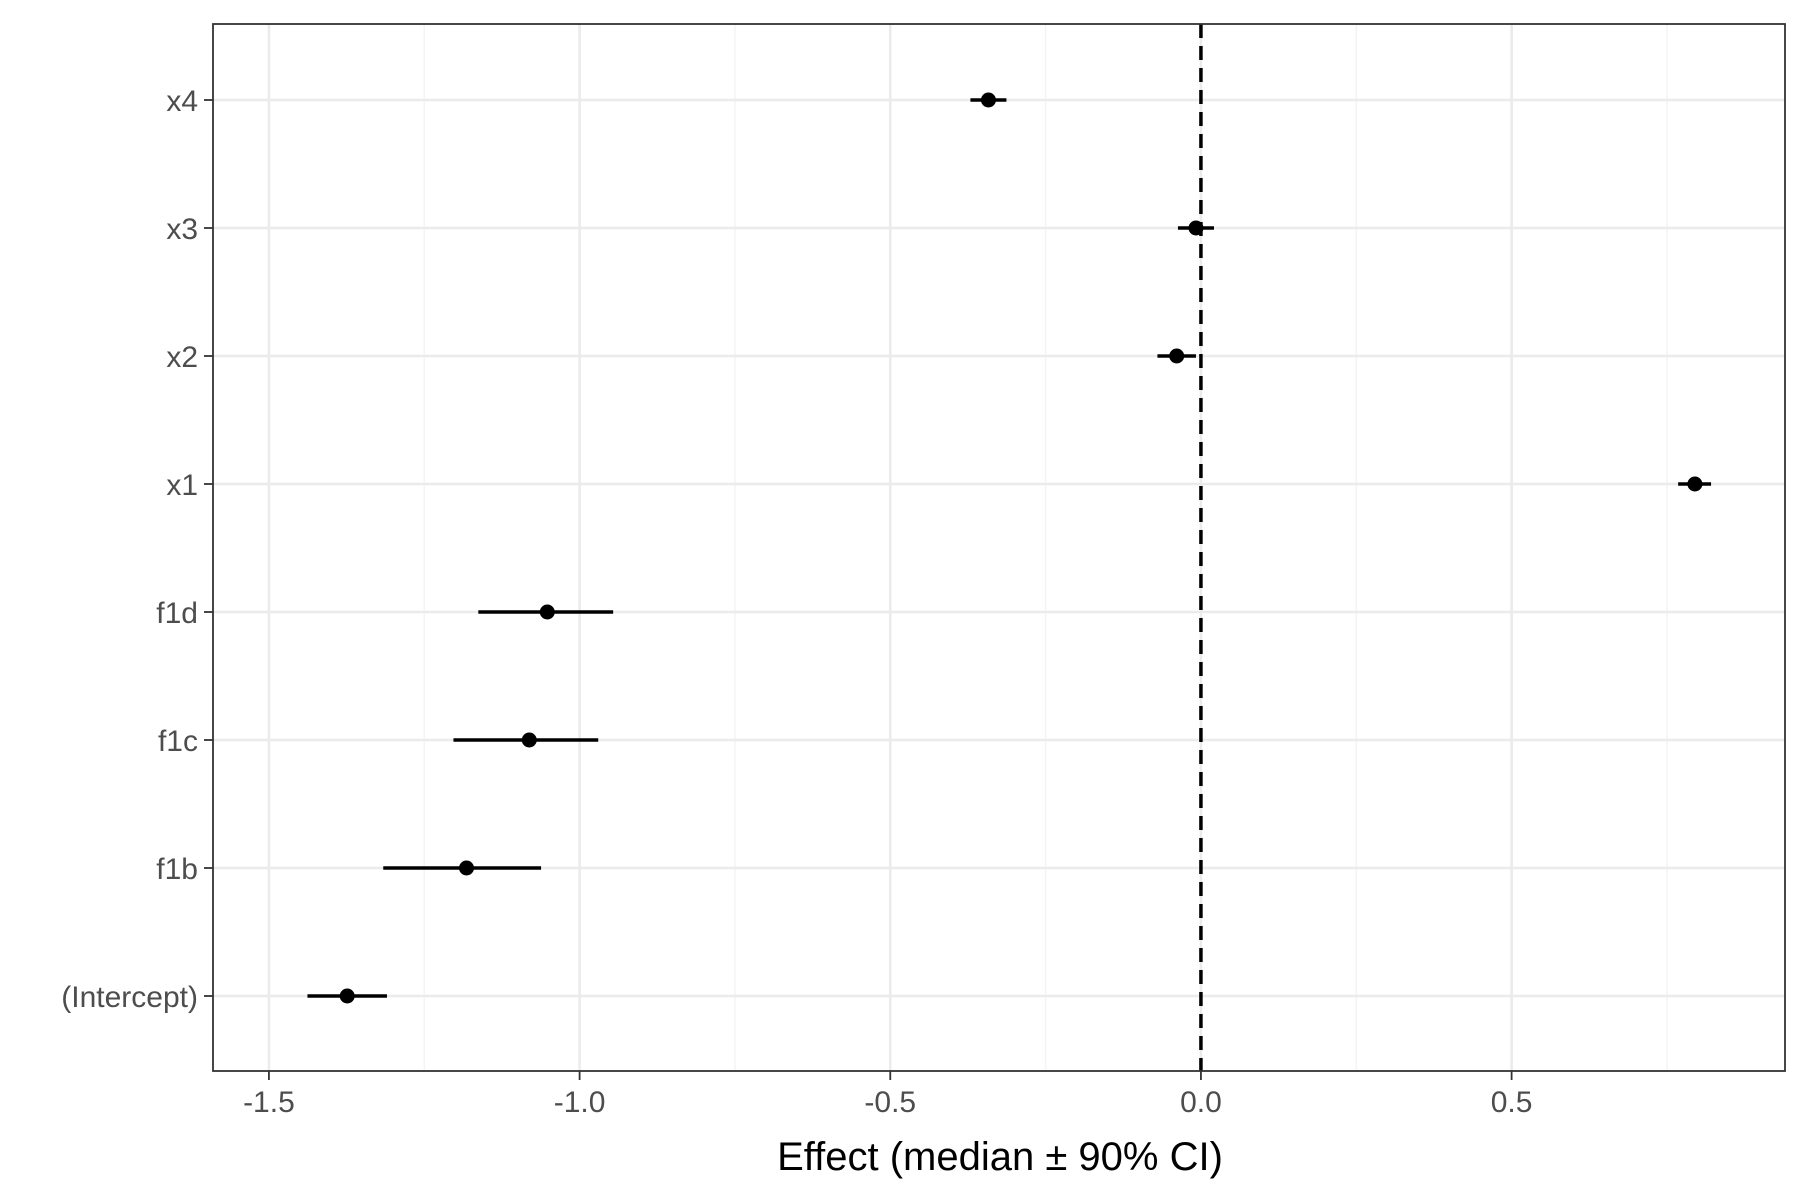 Image resolution: width=1800 pixels, height=1200 pixels. What do you see at coordinates (182, 357) in the screenshot?
I see `y-tick-label: x2` at bounding box center [182, 357].